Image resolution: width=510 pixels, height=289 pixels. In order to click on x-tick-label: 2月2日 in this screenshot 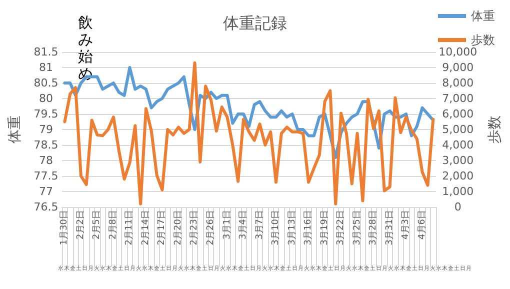, I will do `click(81, 225)`.